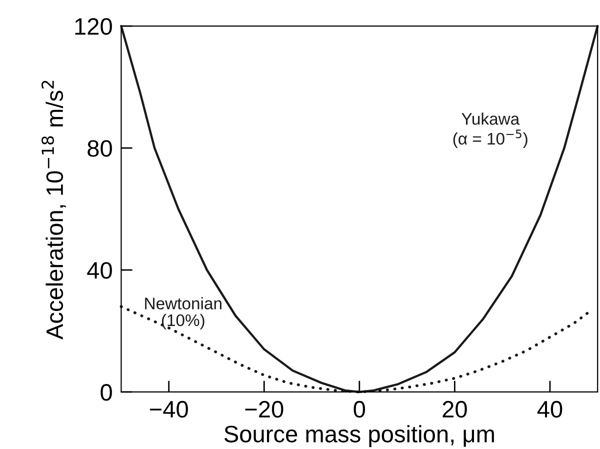  What do you see at coordinates (490, 130) in the screenshot?
I see `text: Yukawa (α = 10$^{−5}$)` at bounding box center [490, 130].